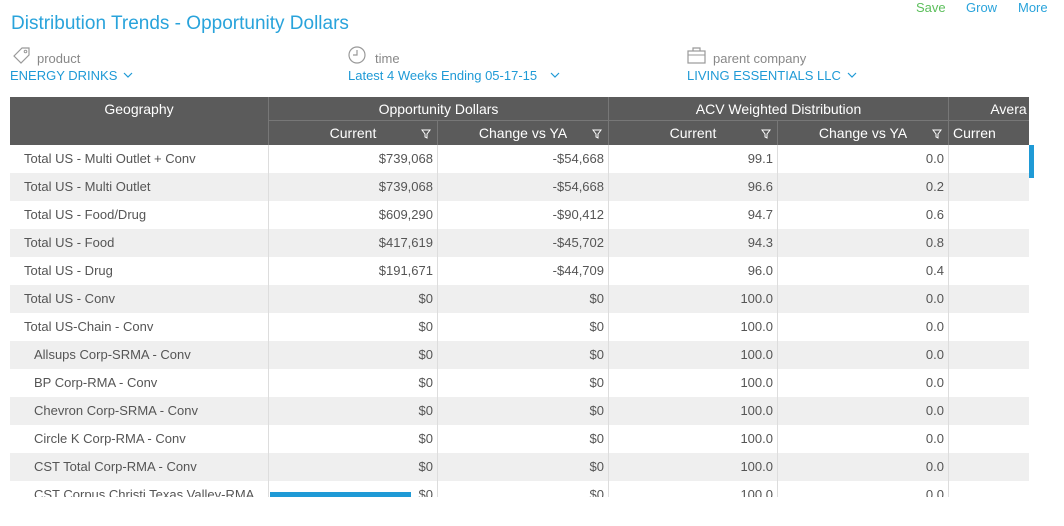  What do you see at coordinates (64, 75) in the screenshot?
I see `filter-value: ENERGY DRINKS` at bounding box center [64, 75].